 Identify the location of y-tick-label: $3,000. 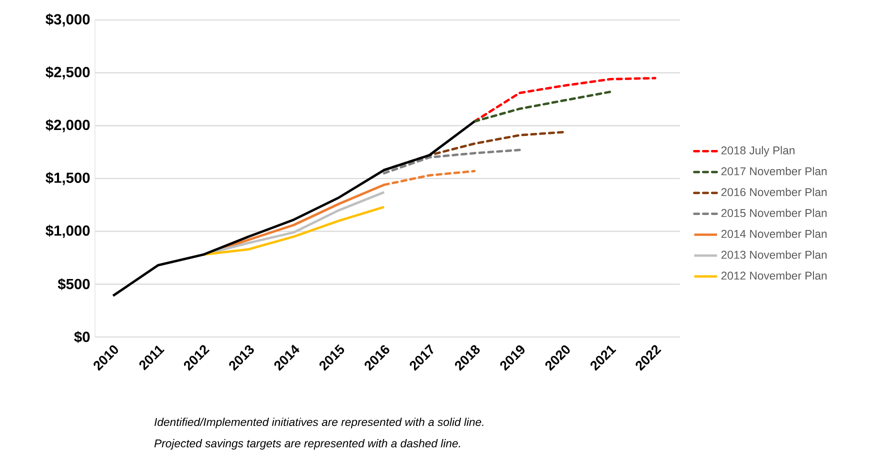
(68, 20).